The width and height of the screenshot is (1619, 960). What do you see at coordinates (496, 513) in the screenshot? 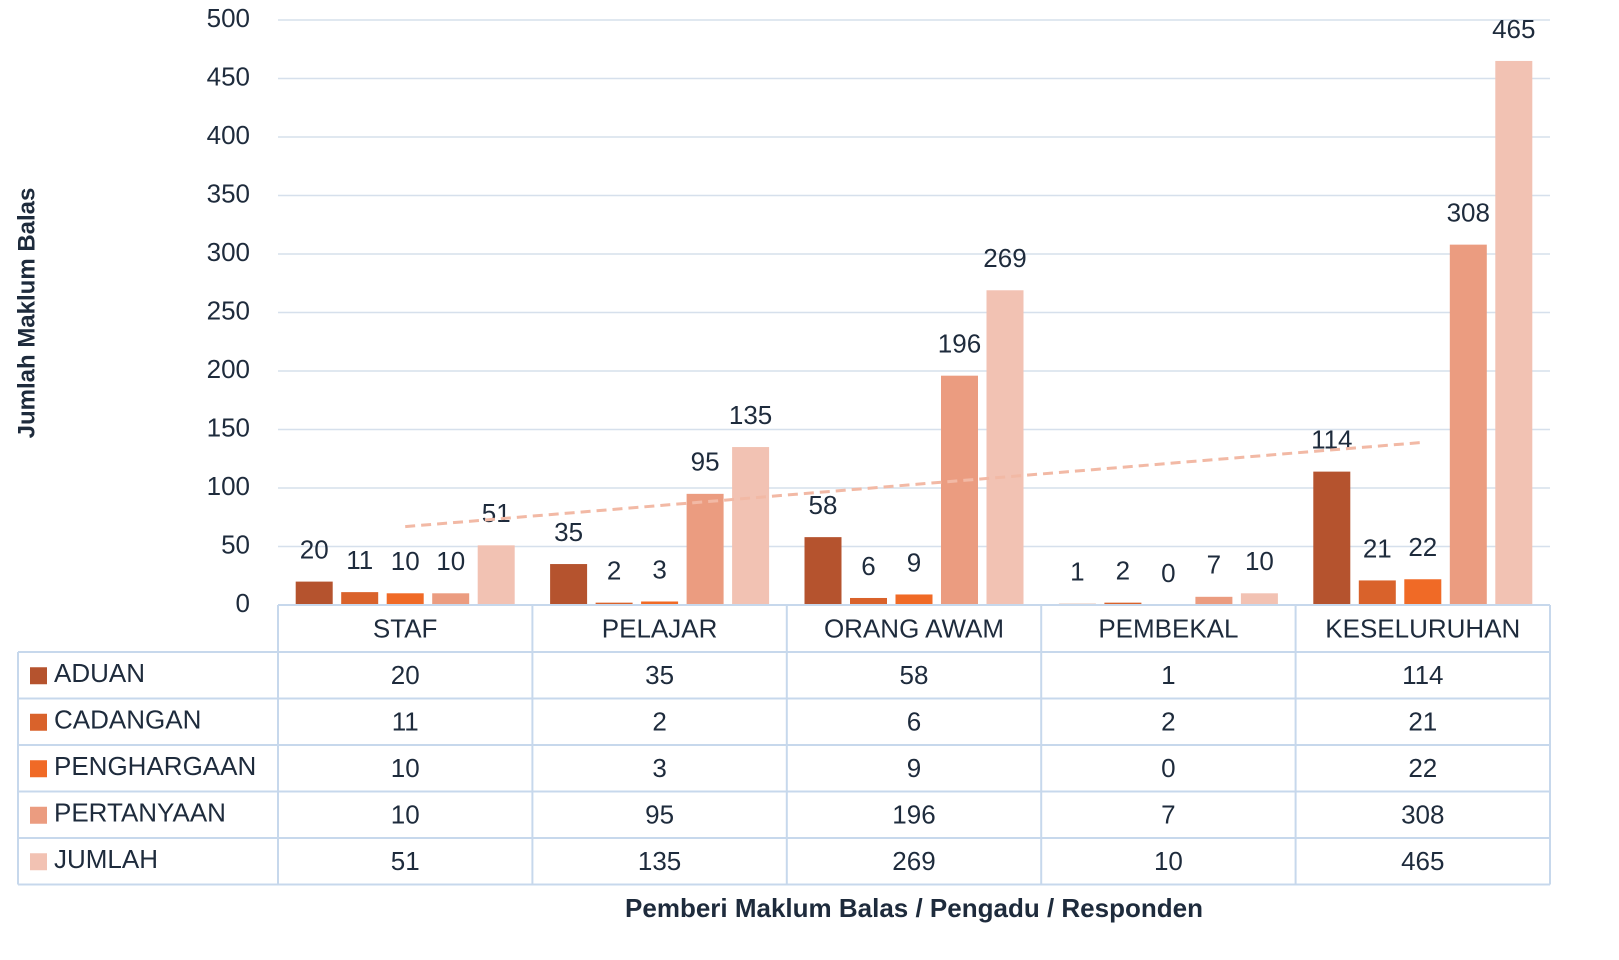
I see `data-label: 51` at bounding box center [496, 513].